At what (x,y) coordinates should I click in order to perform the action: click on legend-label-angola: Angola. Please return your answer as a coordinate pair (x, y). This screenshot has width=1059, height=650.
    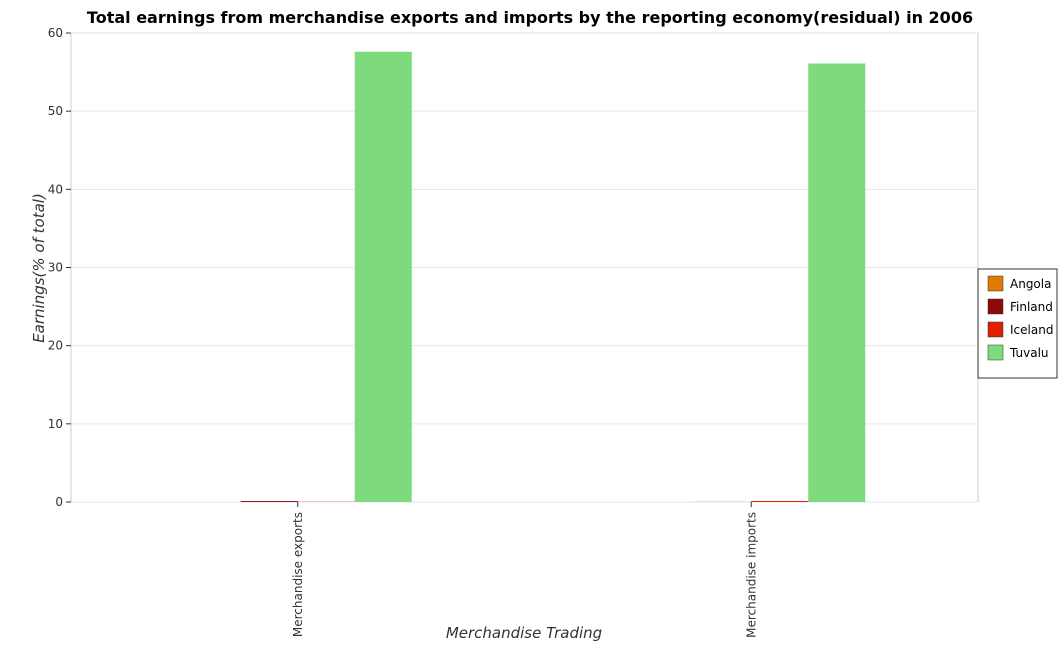
    Looking at the image, I should click on (1030, 284).